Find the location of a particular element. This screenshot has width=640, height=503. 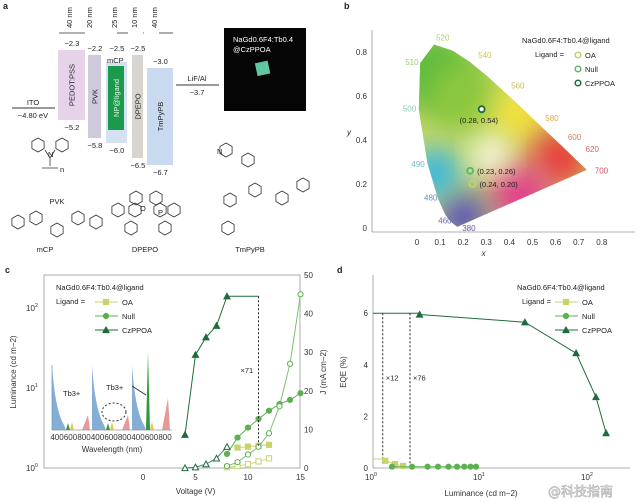

ito-label: ITO is located at coordinates (33, 102).